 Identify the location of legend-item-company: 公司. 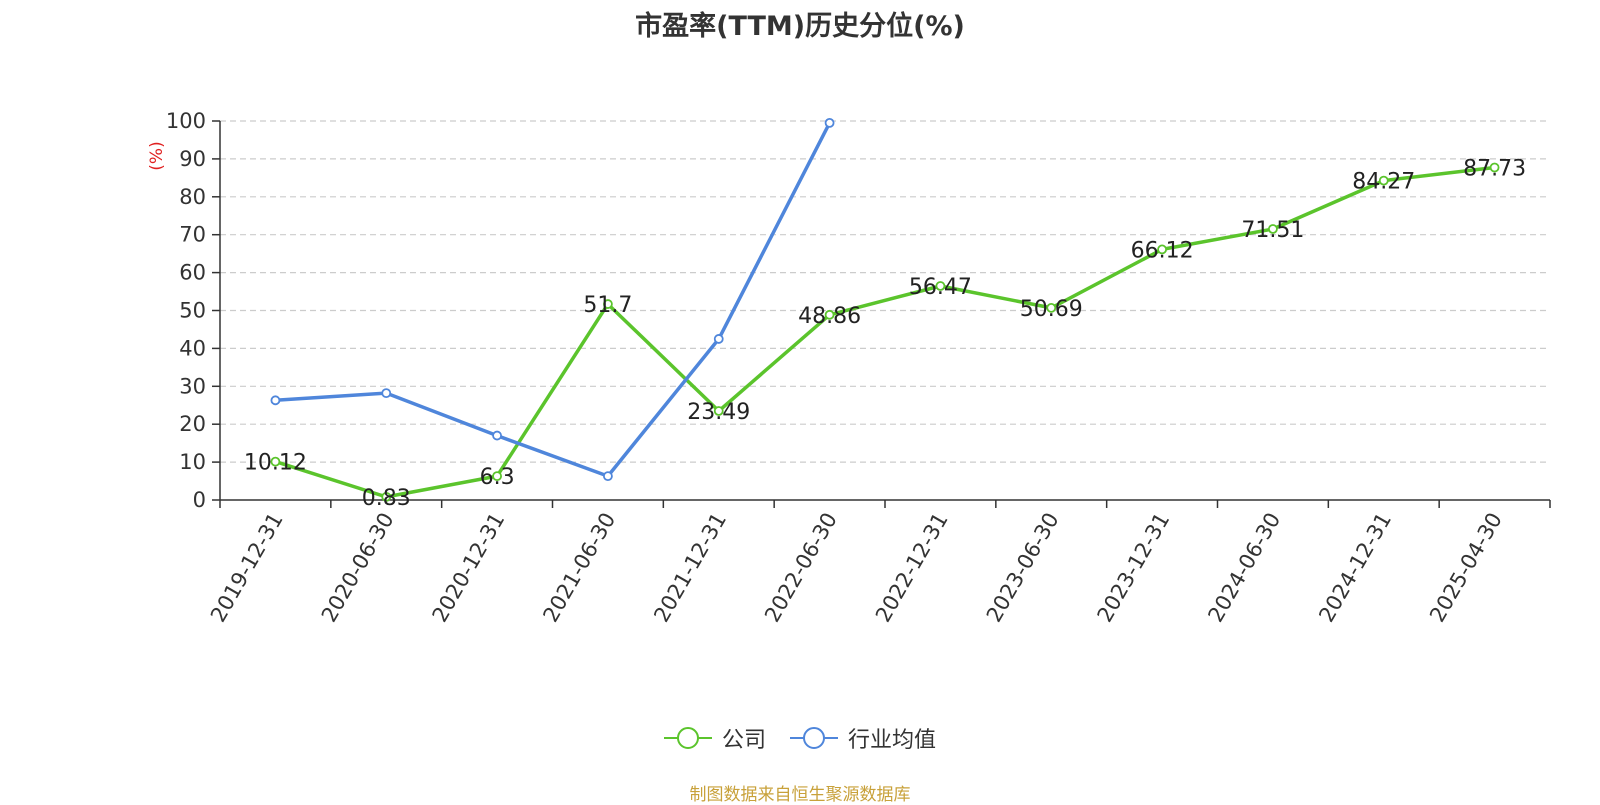
(714, 738).